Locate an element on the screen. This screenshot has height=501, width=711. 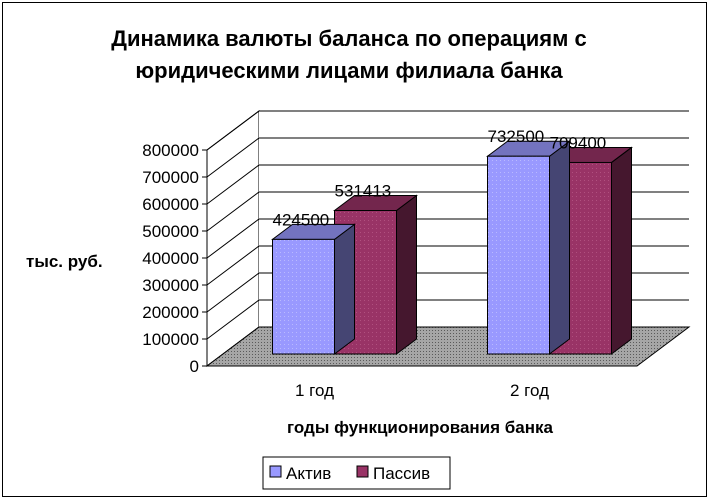
chart-title-line-2: юридическими лицами филиала банка is located at coordinates (349, 70).